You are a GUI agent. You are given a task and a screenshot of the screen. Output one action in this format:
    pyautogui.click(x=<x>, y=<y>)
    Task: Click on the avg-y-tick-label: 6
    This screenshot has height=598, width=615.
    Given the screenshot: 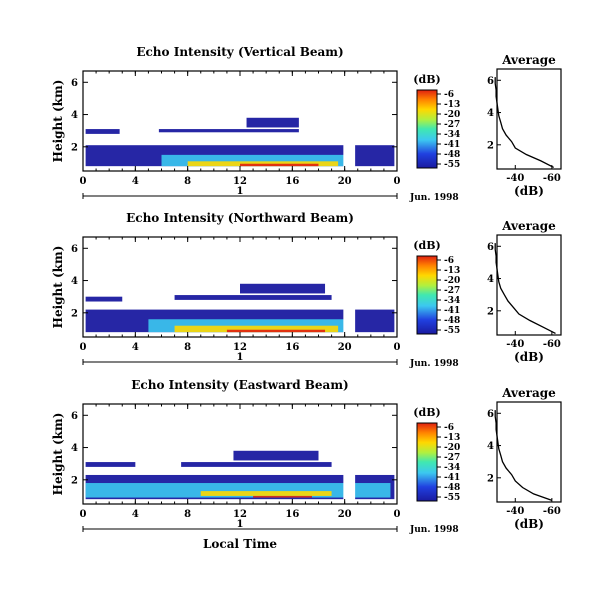 What is the action you would take?
    pyautogui.click(x=490, y=414)
    